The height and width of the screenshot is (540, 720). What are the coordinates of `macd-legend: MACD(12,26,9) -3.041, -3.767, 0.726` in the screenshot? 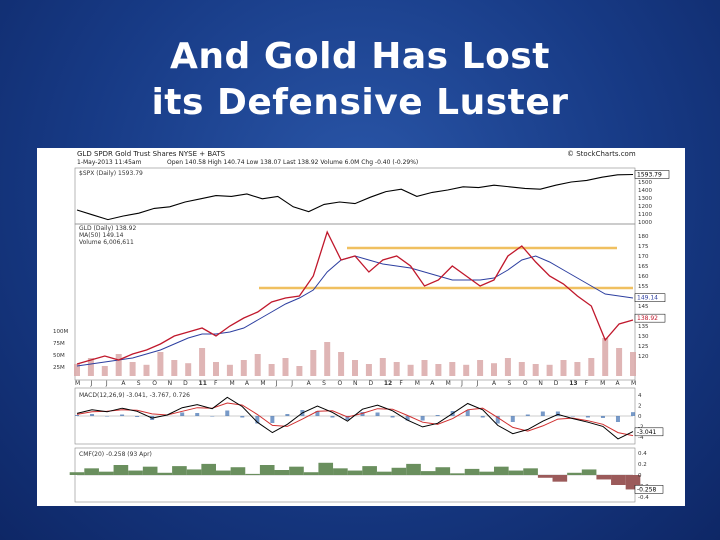 It's located at (134, 395).